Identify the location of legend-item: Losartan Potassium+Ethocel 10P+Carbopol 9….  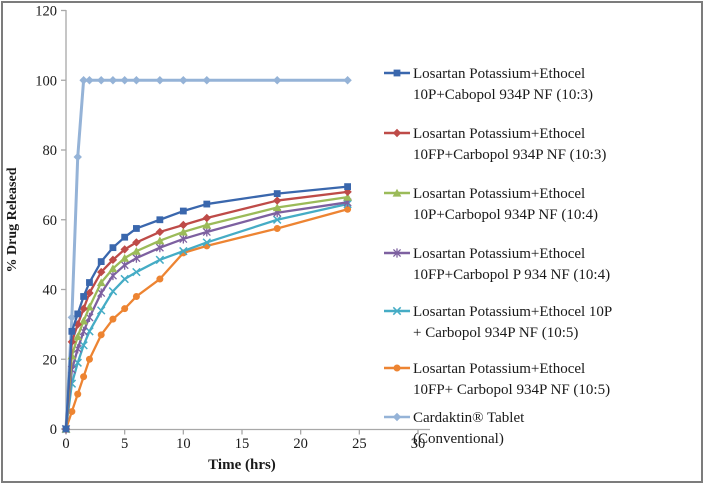
(491, 204).